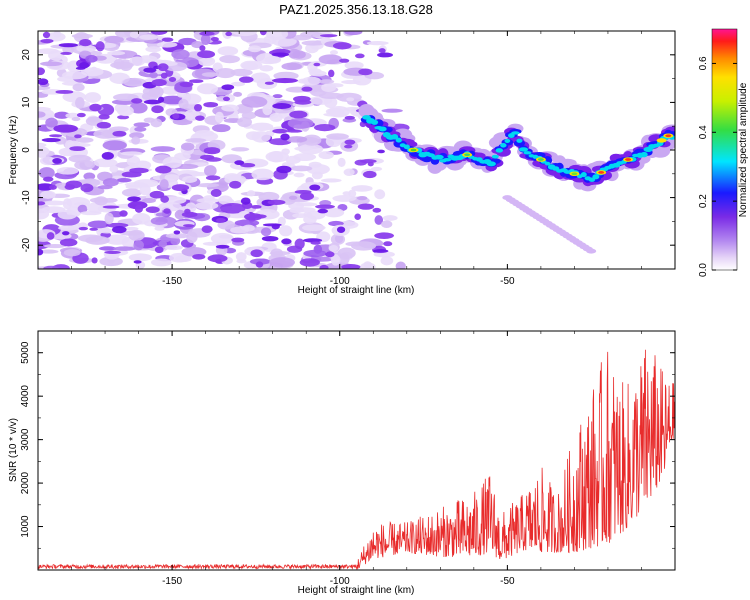 The width and height of the screenshot is (750, 600). I want to click on spectrogram-x-label: Height of straight line (km), so click(356, 290).